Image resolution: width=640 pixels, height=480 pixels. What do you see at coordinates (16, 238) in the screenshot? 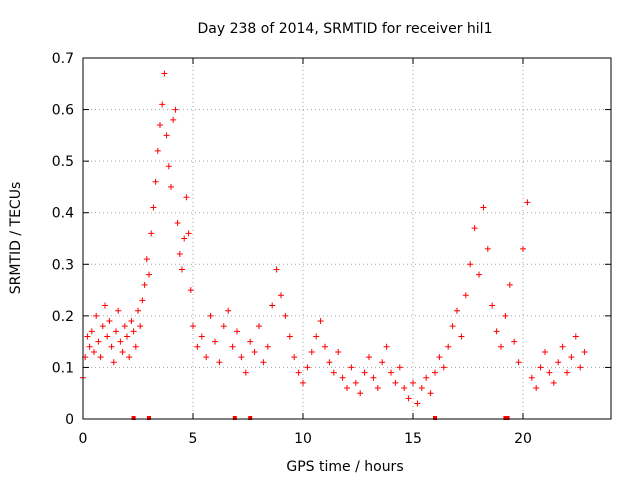
I see `y-axis-label: SRMTID / TECUs` at bounding box center [16, 238].